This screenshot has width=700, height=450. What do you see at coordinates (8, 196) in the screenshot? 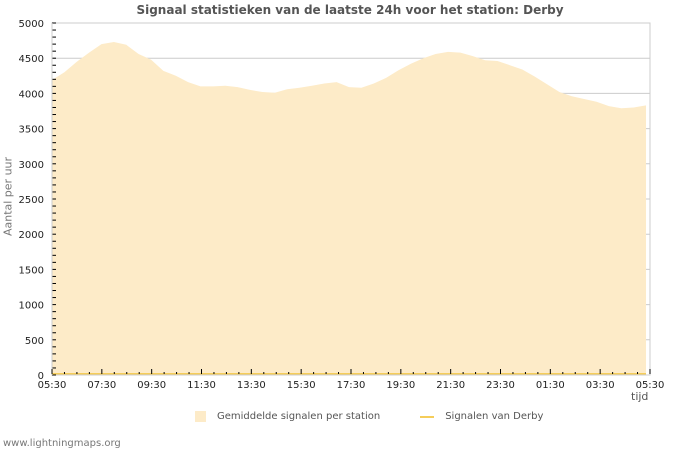
I see `y-axis-title: Aantal per uur` at bounding box center [8, 196].